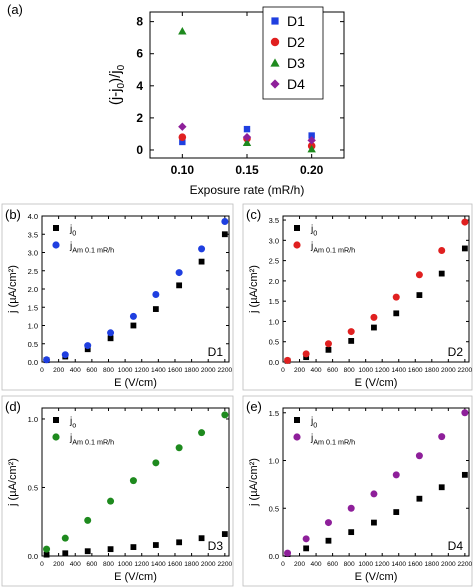 The width and height of the screenshot is (474, 588). What do you see at coordinates (398, 564) in the screenshot?
I see `x-tick-label: 1400` at bounding box center [398, 564].